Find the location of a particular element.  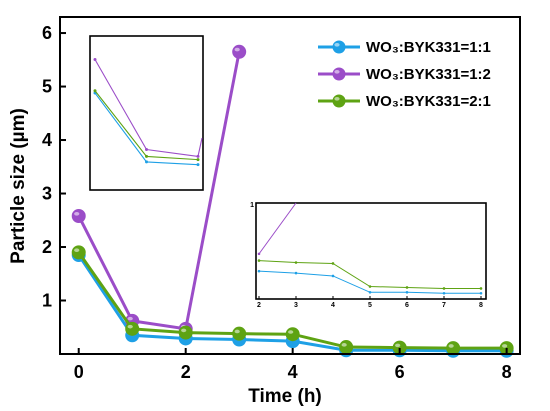

legend-label: WO₃:BYK331=1:1 is located at coordinates (428, 47).